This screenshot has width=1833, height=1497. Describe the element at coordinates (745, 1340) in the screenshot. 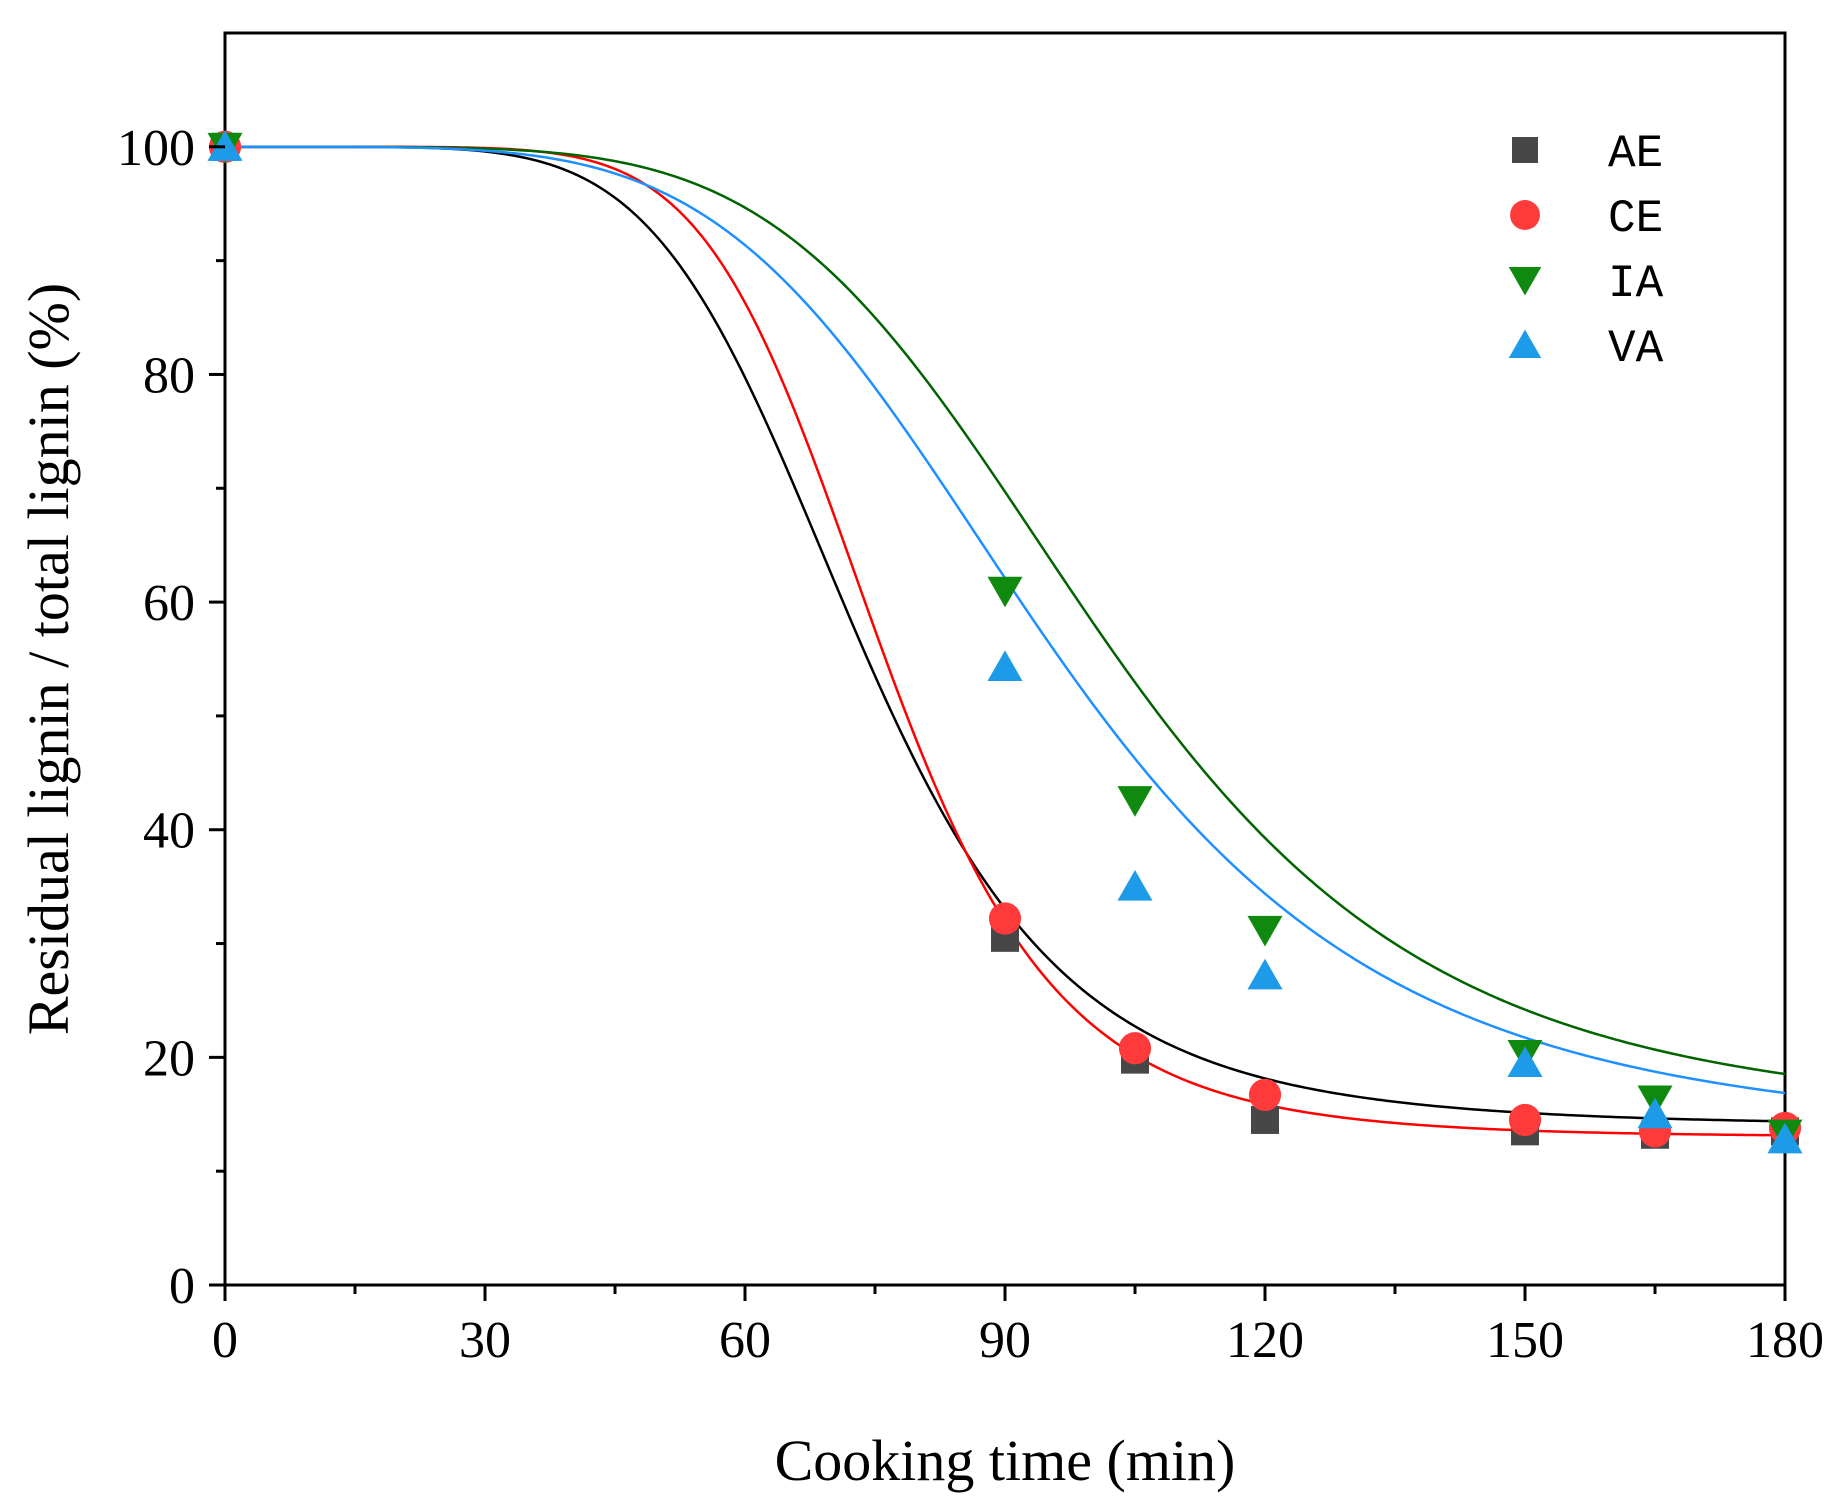

I see `x-tick-label: 60` at that location.